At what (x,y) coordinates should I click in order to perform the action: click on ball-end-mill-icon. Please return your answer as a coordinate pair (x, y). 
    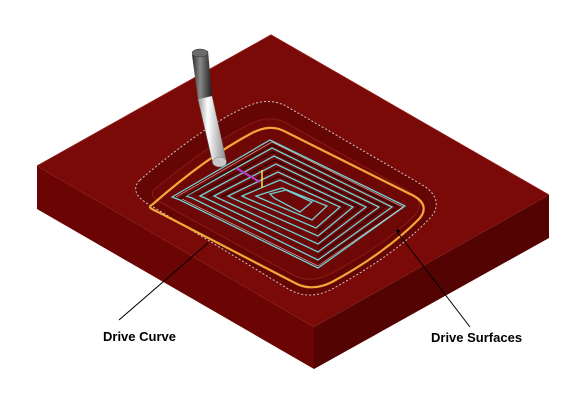
    Looking at the image, I should click on (209, 108).